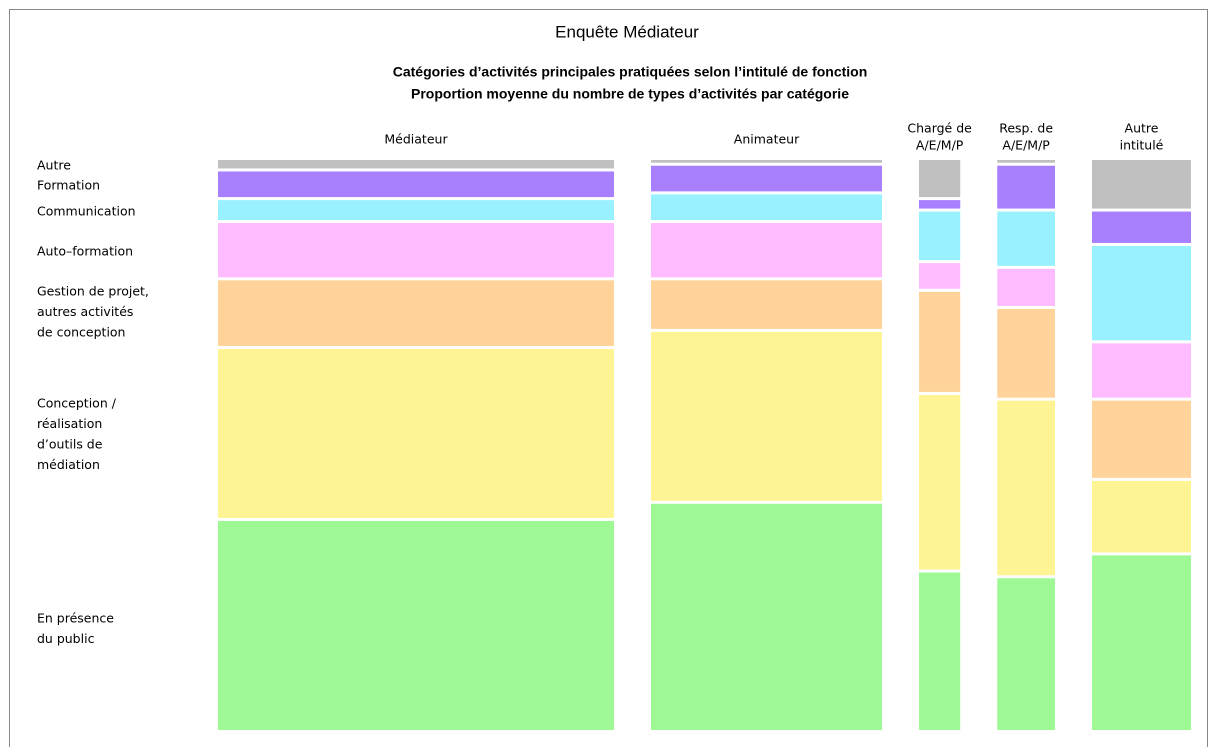  Describe the element at coordinates (85, 311) in the screenshot. I see `row-label: autres activités` at that location.